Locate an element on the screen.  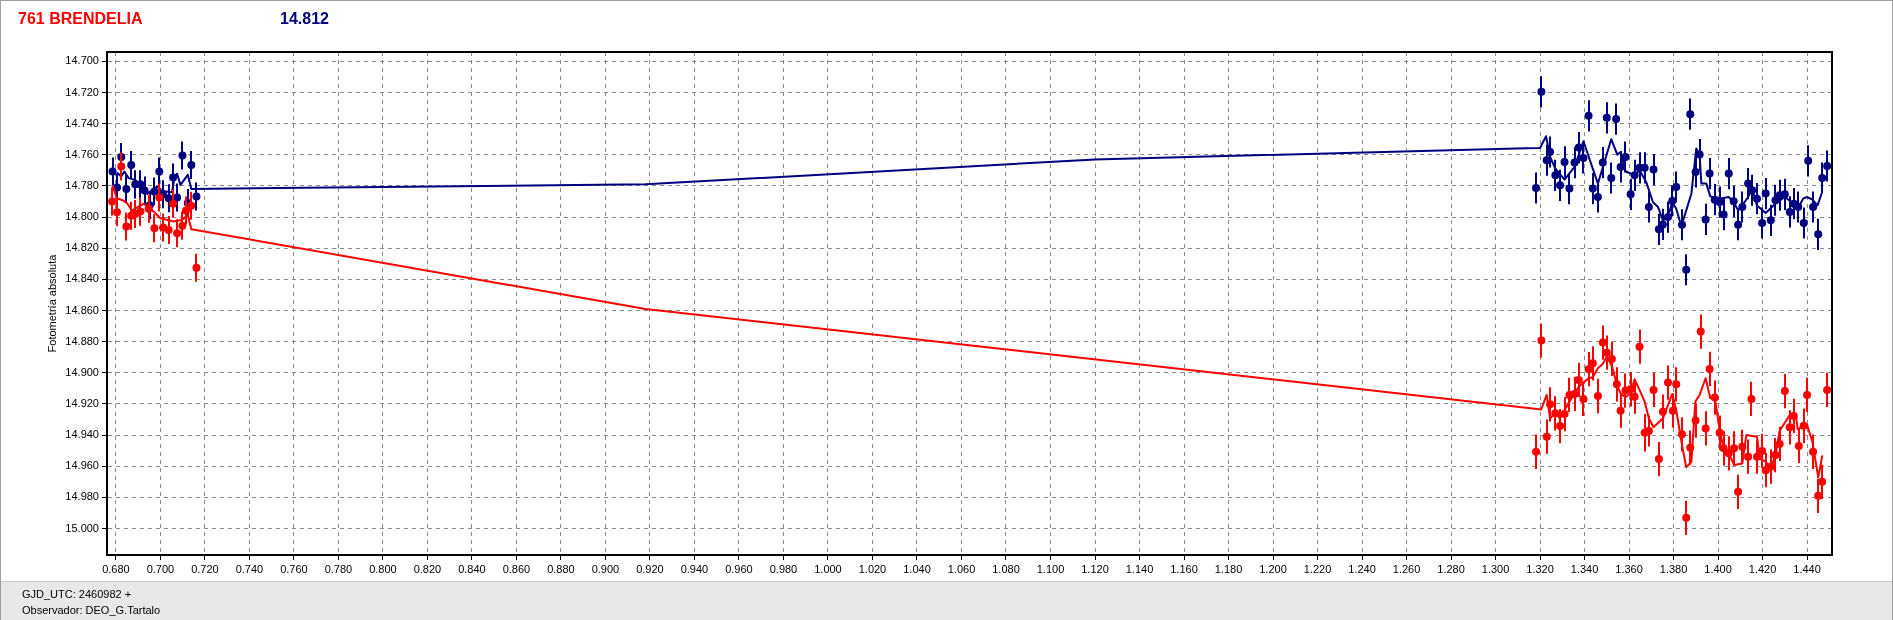
x-tick-label: 1.140 is located at coordinates (1139, 568).